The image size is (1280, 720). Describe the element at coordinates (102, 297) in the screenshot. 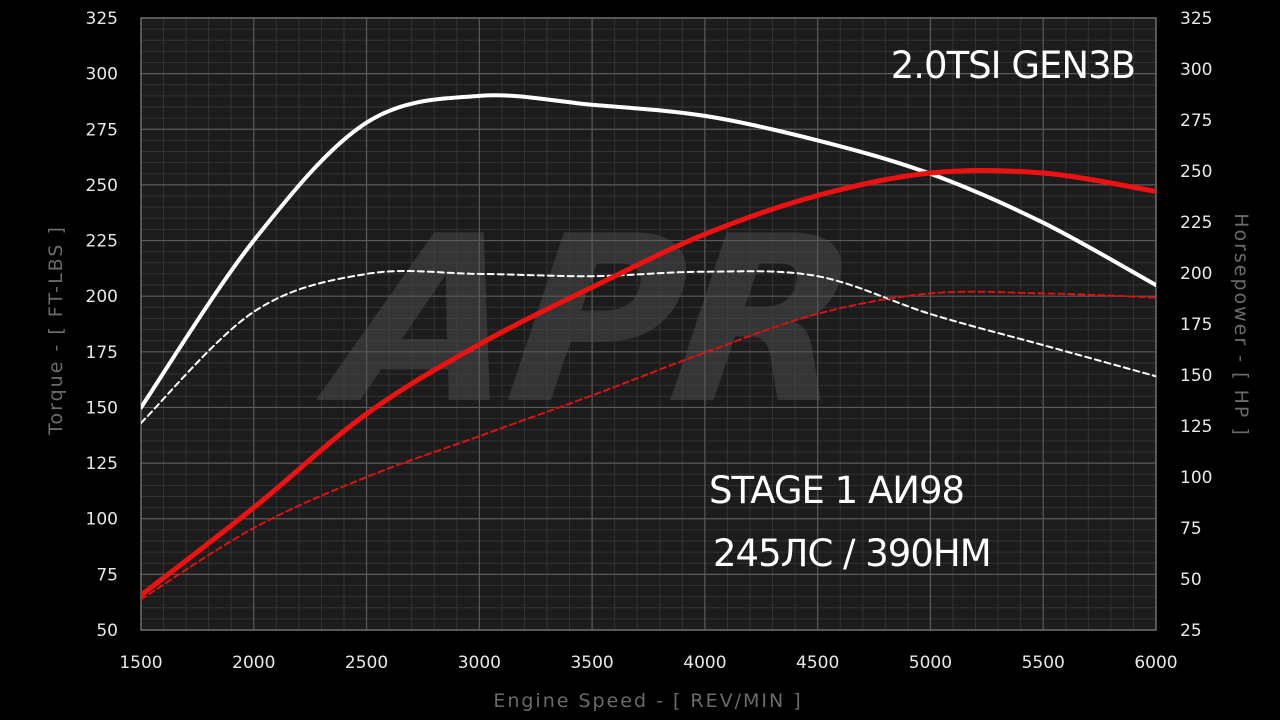

I see `y-left-tick-label: 200` at that location.